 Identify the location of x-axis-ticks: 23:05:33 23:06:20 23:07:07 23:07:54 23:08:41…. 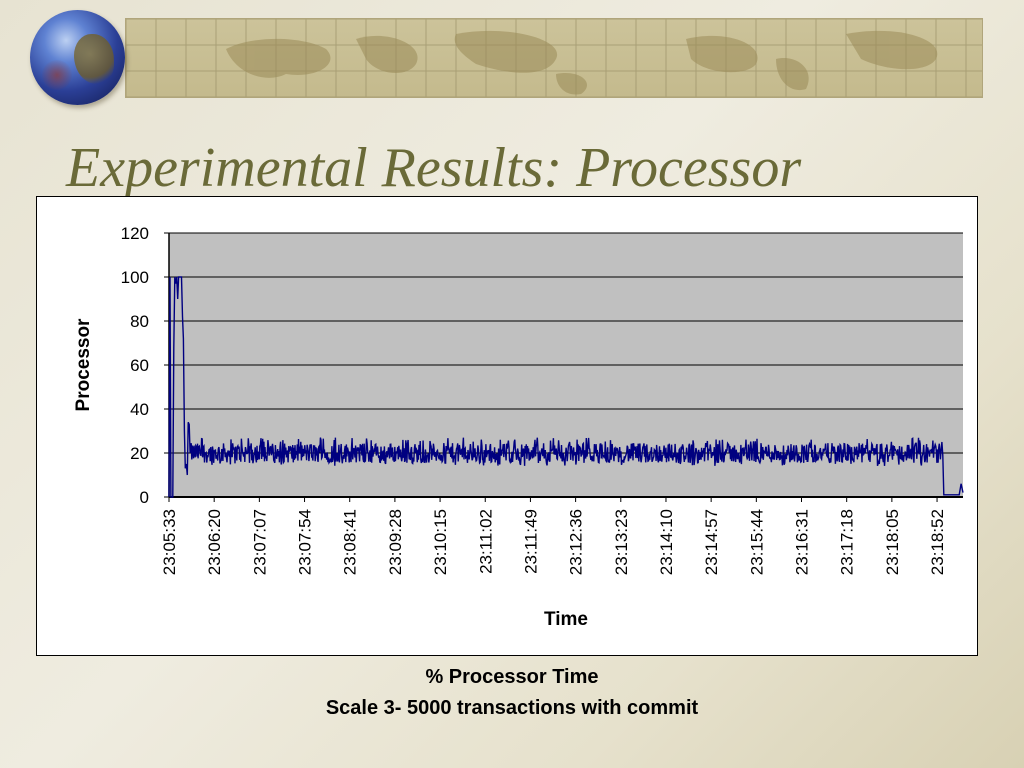
(553, 536).